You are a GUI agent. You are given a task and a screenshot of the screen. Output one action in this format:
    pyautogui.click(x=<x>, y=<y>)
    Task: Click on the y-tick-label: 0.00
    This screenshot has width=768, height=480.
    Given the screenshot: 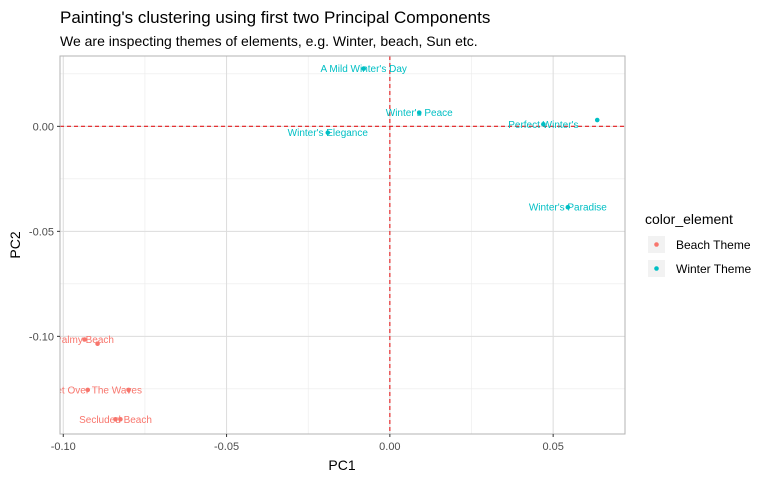 What is the action you would take?
    pyautogui.click(x=43, y=127)
    